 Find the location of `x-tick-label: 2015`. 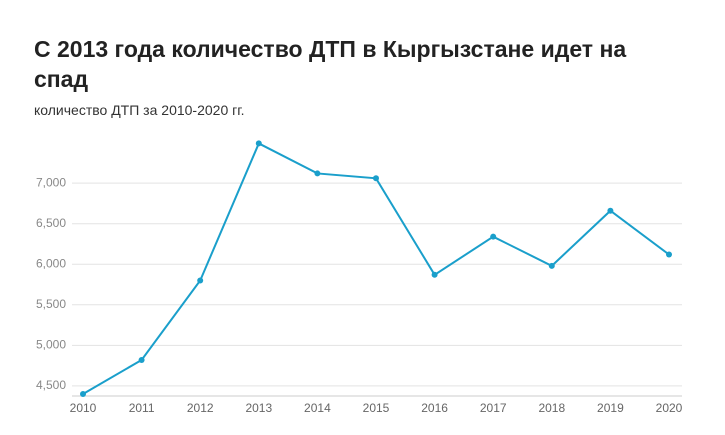

x-tick-label: 2015 is located at coordinates (376, 408).